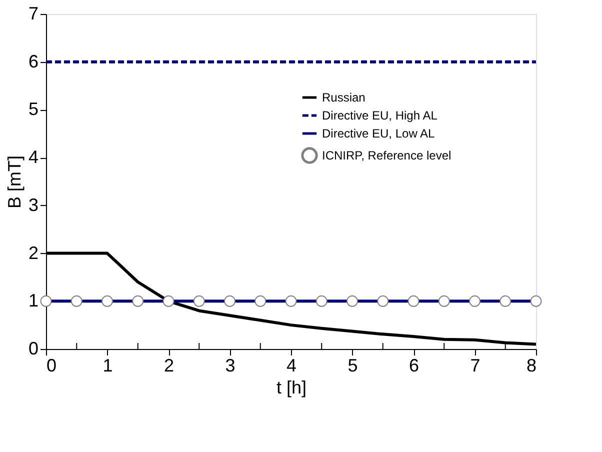 Image resolution: width=602 pixels, height=452 pixels. What do you see at coordinates (33, 157) in the screenshot?
I see `y-tick-label: 4` at bounding box center [33, 157].